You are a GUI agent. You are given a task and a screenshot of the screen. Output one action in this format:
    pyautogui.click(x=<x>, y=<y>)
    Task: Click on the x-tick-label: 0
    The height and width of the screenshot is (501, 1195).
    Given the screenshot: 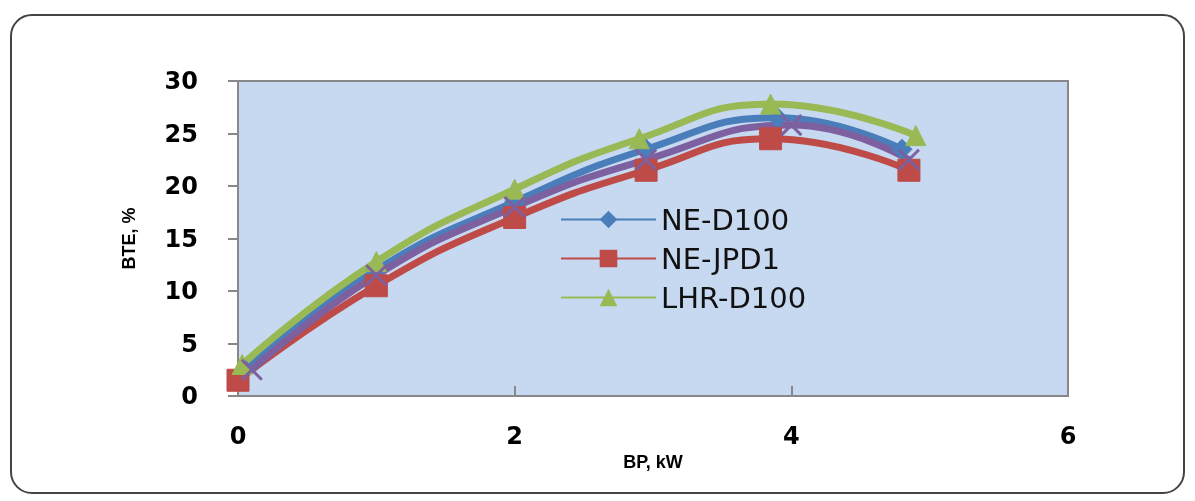 What is the action you would take?
    pyautogui.click(x=238, y=436)
    